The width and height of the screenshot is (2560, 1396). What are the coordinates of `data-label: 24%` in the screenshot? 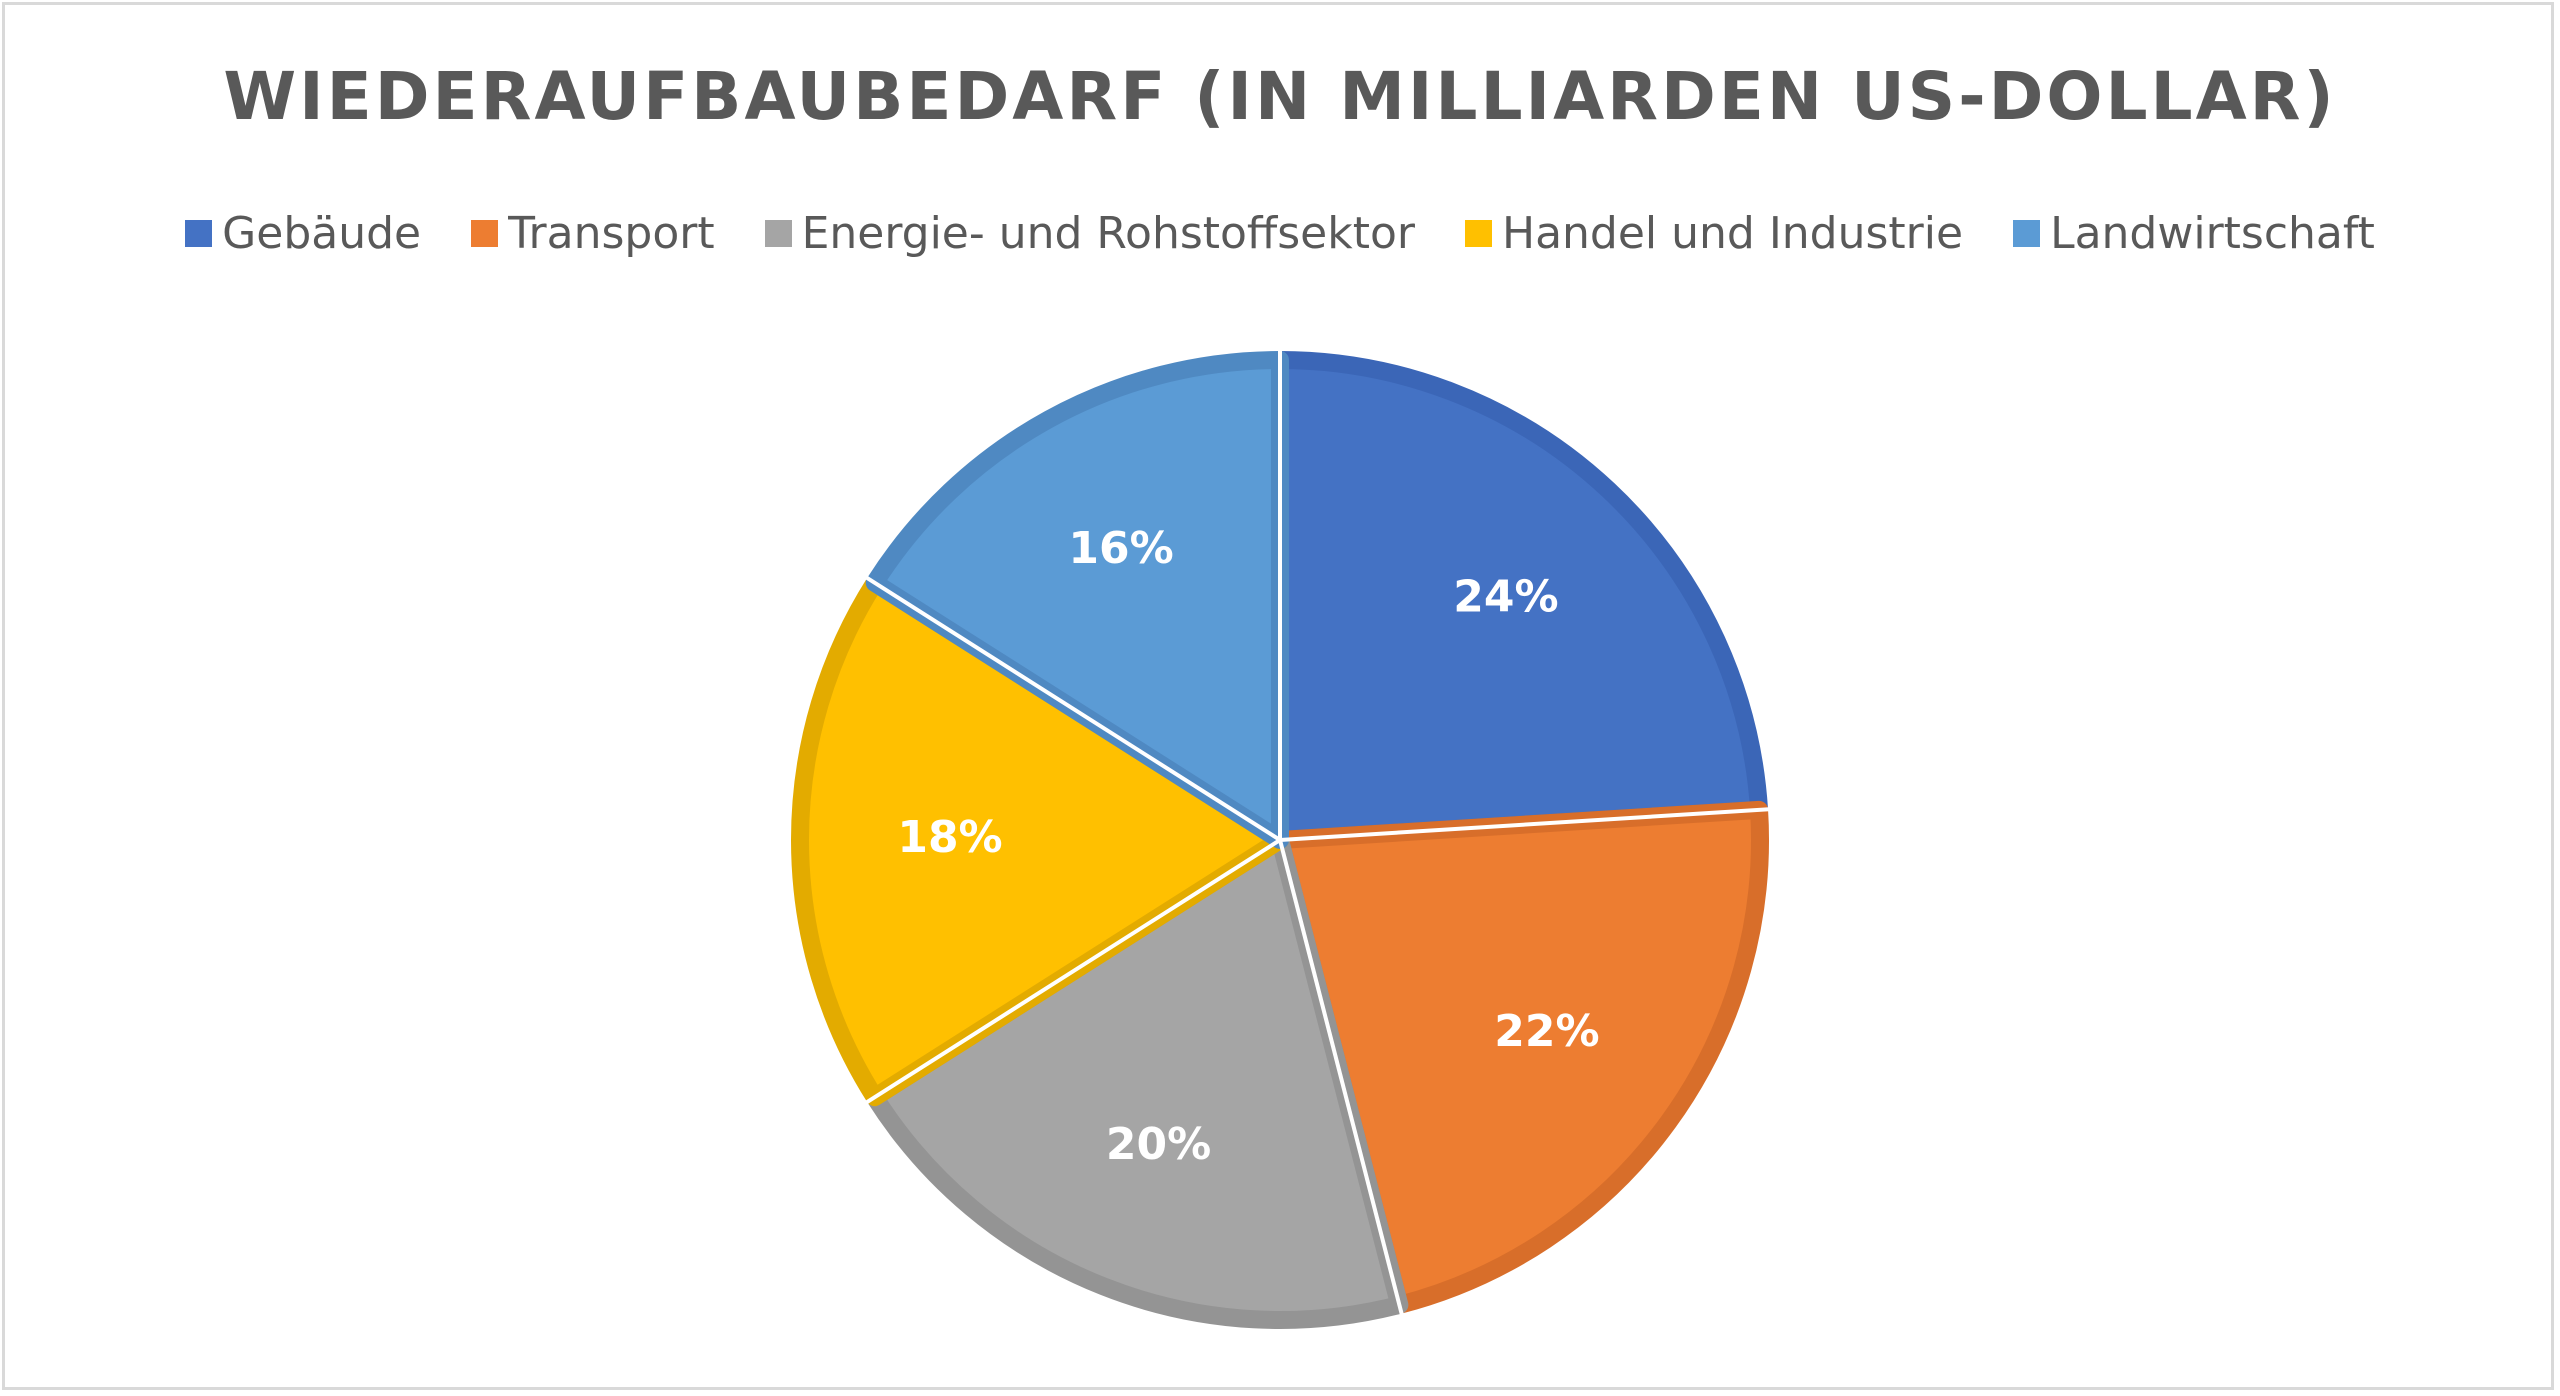 It's located at (1505, 596).